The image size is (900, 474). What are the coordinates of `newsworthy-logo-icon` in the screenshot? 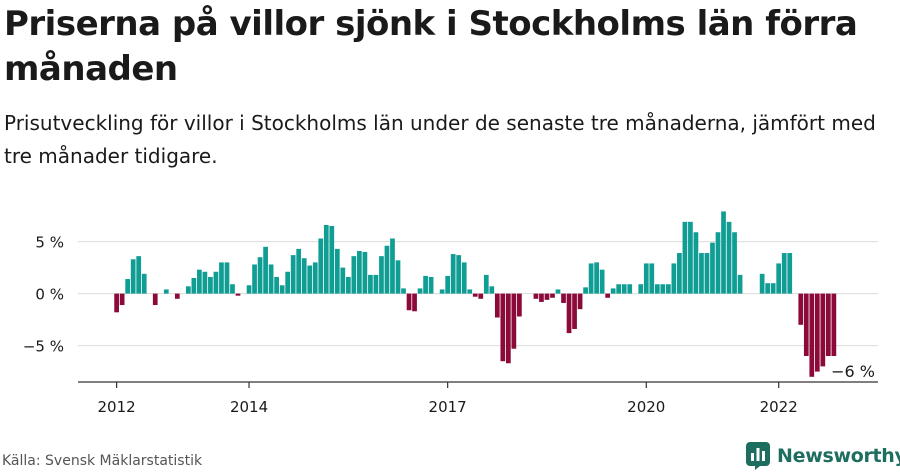 It's located at (758, 456).